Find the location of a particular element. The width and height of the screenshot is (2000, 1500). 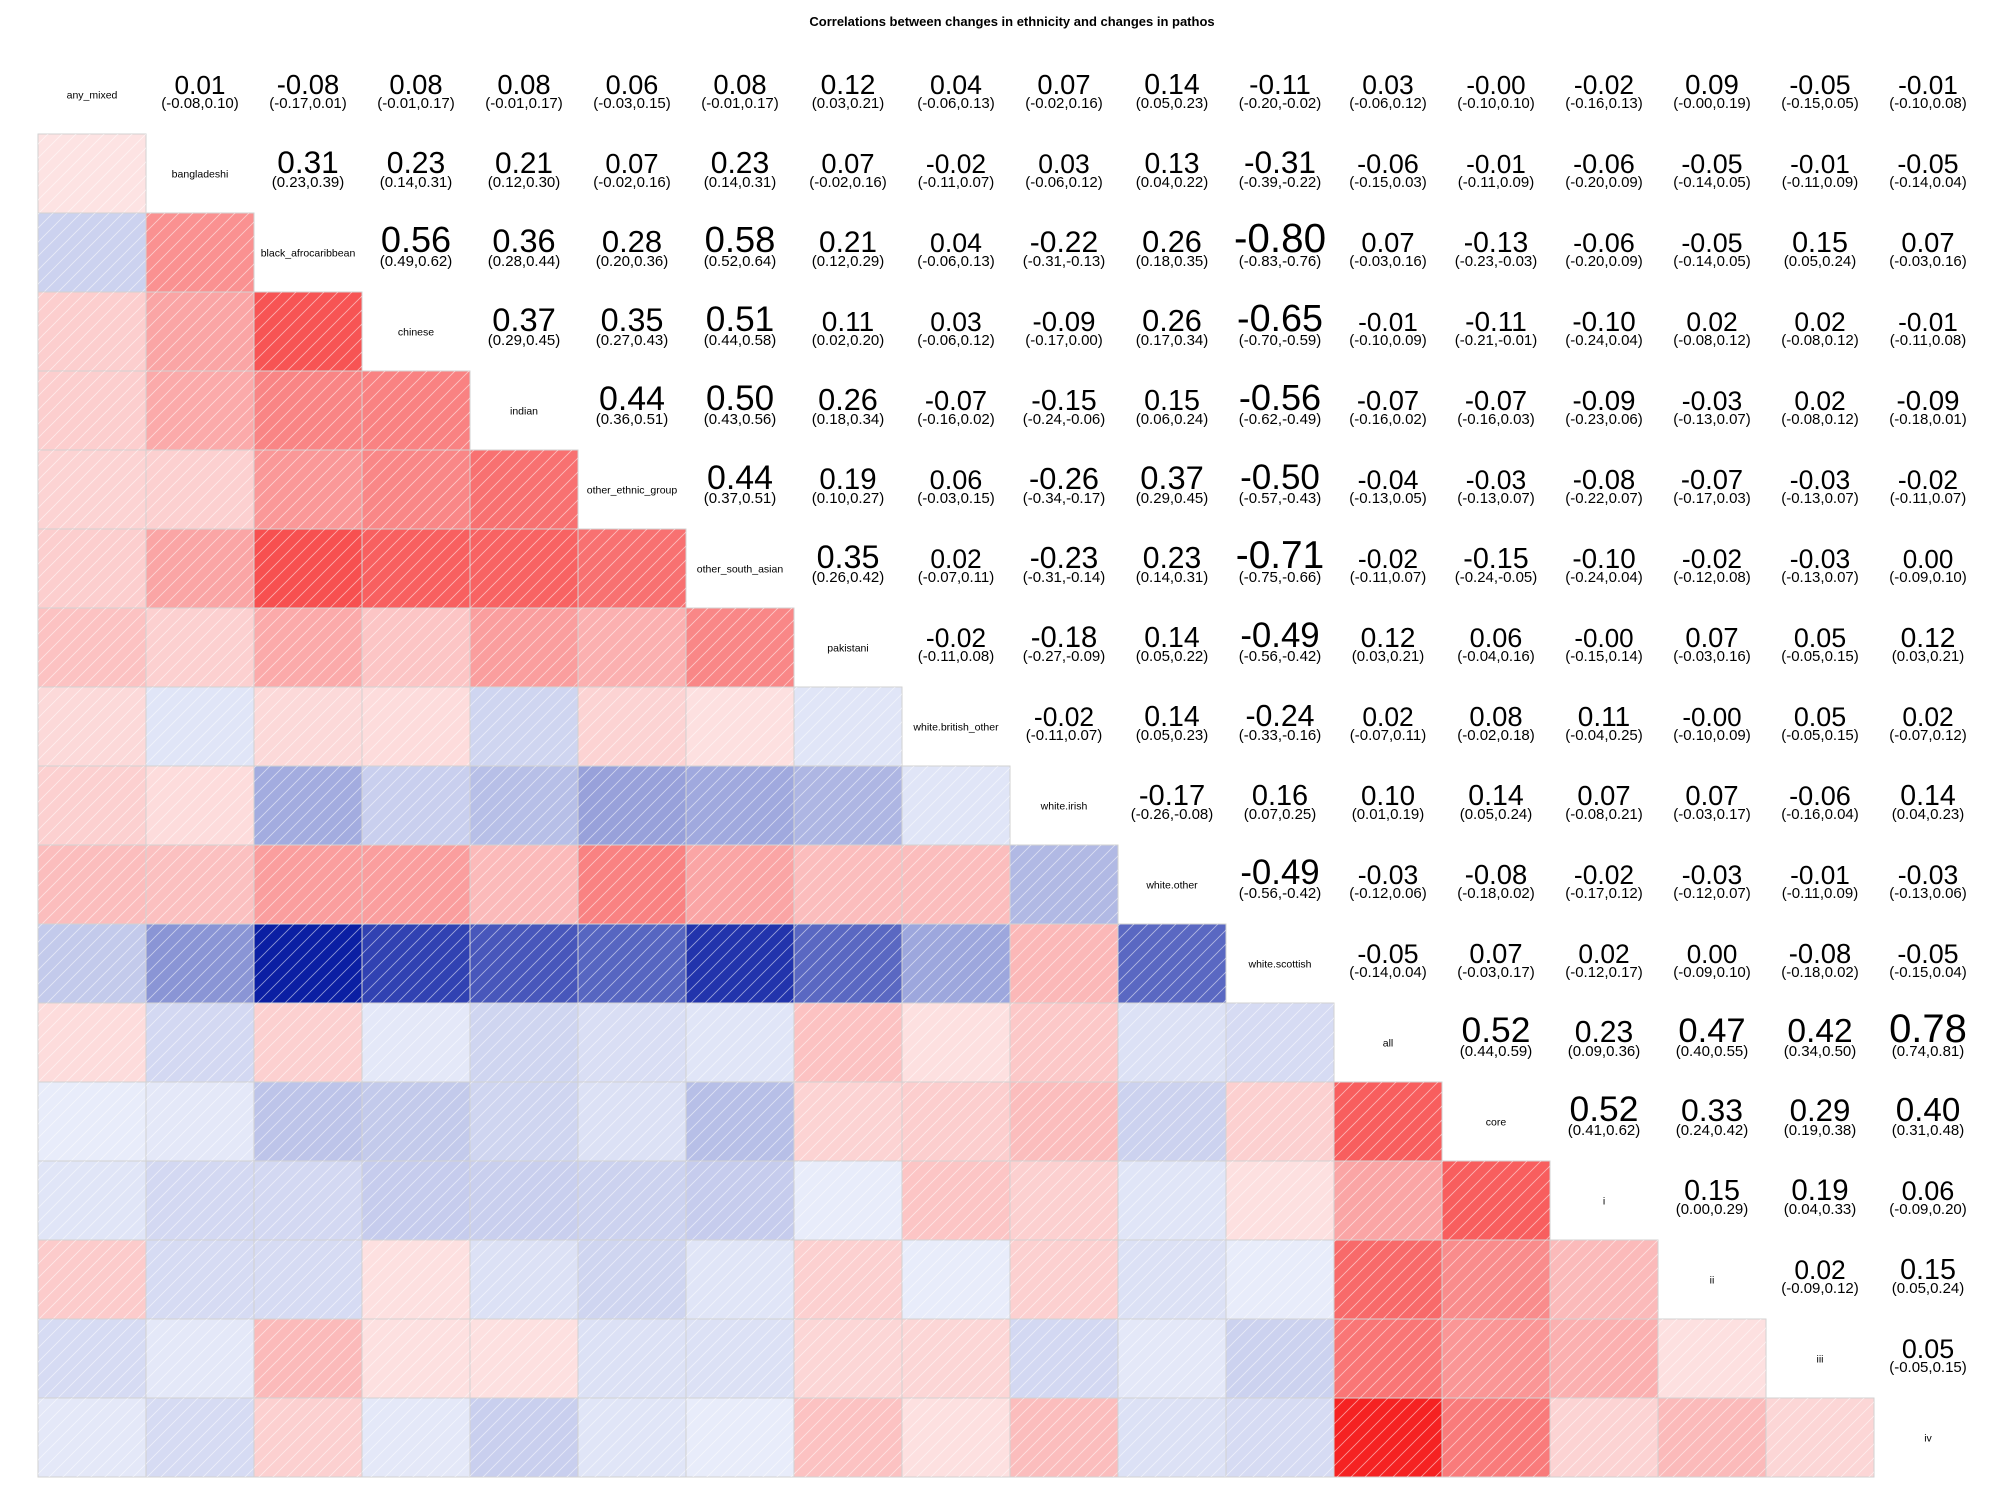

correlation-value: -0.65 is located at coordinates (1280, 318).